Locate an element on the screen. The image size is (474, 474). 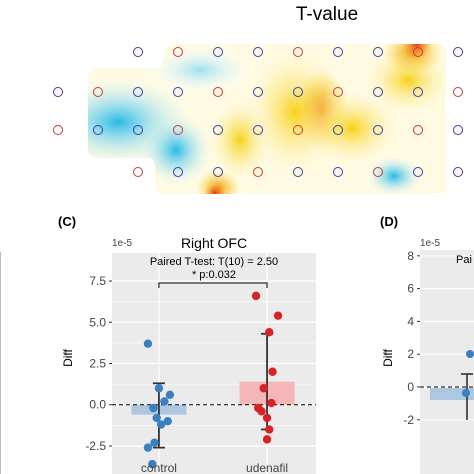
panel-c-ylabel: Diff is located at coordinates (68, 357).